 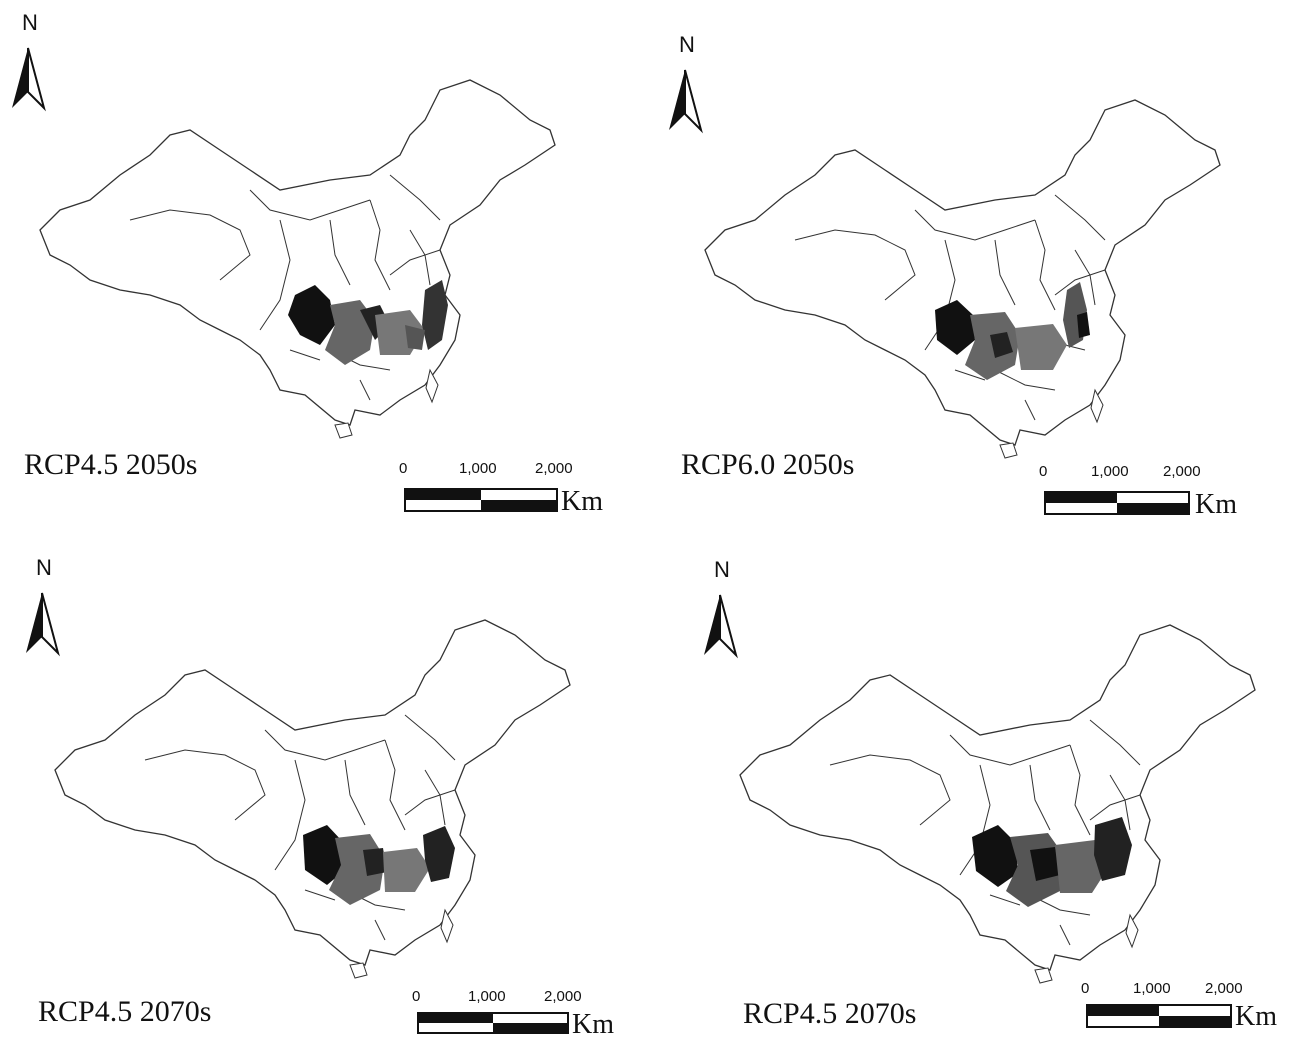 I want to click on scenario-caption: RCP4.5 2050s, so click(x=111, y=464).